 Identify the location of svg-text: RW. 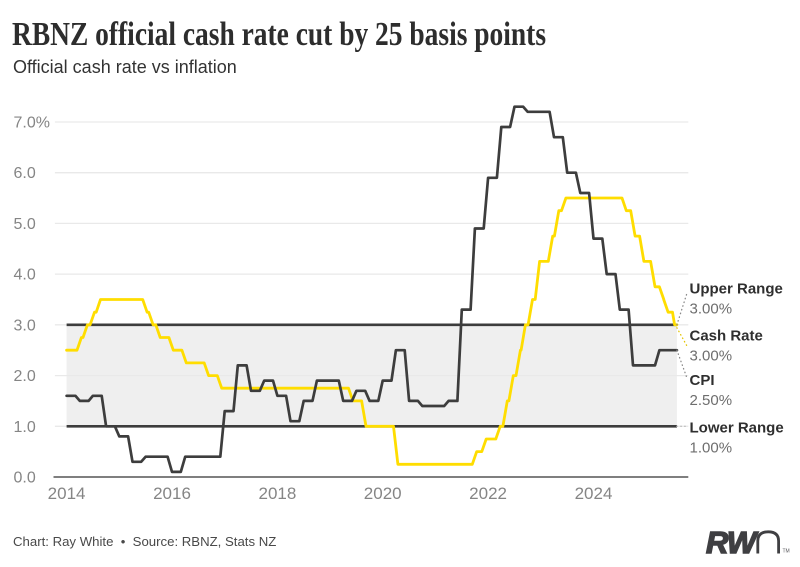
(732, 542).